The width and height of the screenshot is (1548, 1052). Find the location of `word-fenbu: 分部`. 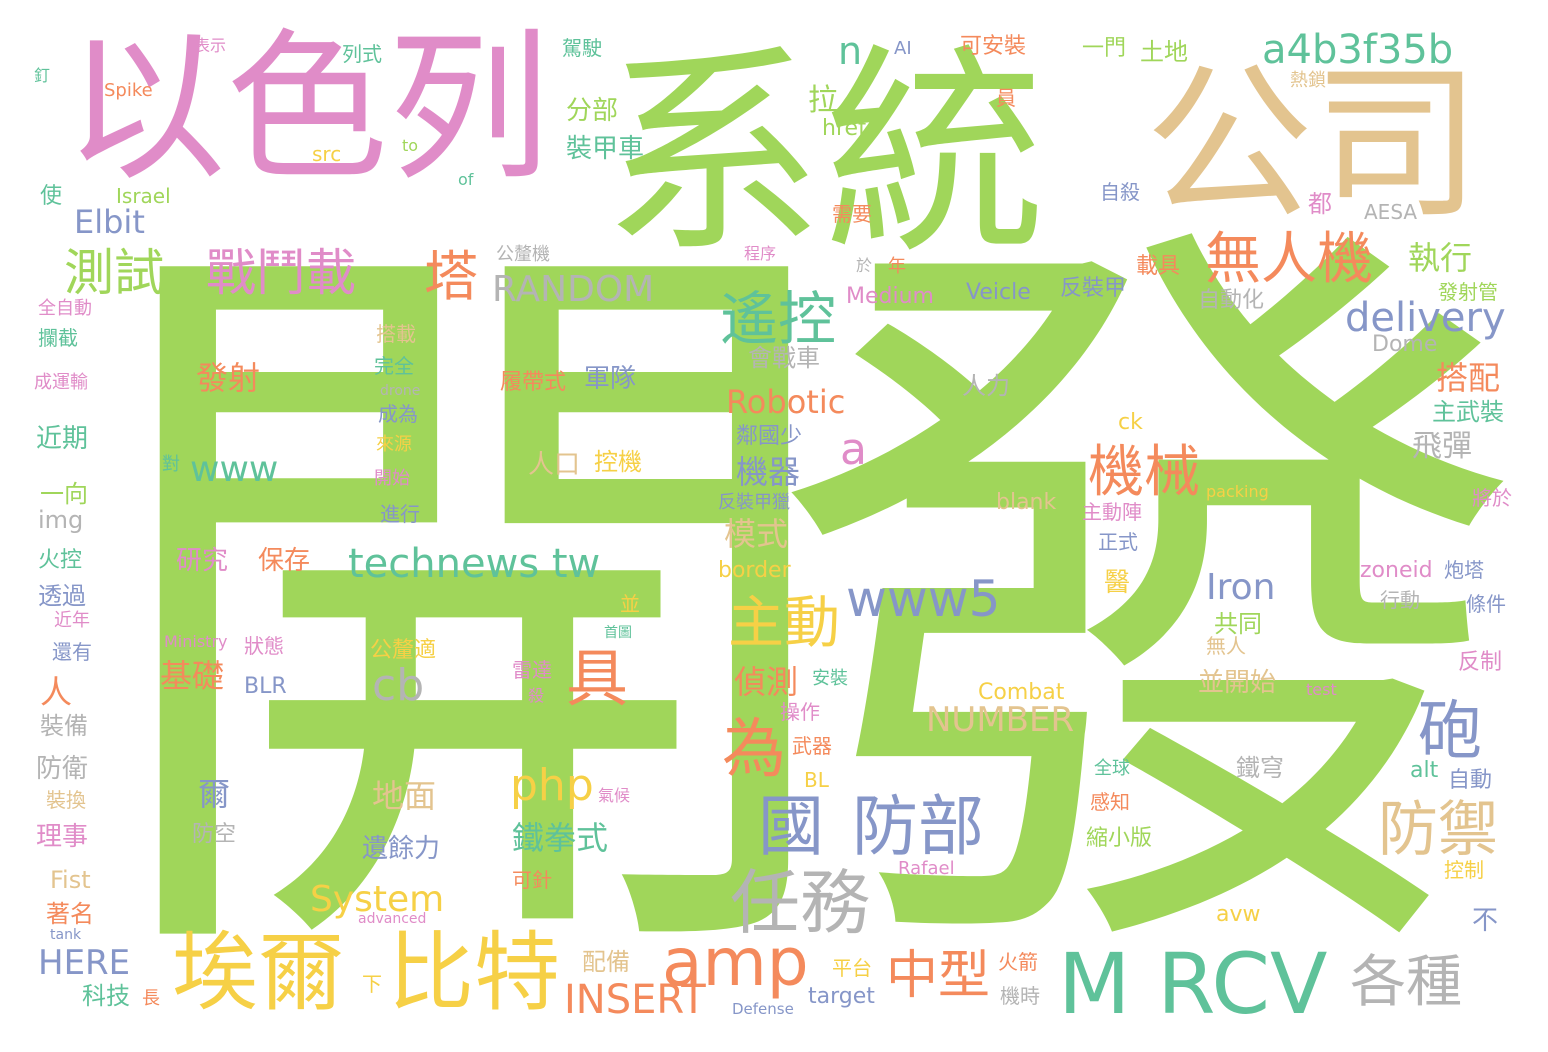

word-fenbu: 分部 is located at coordinates (592, 111).